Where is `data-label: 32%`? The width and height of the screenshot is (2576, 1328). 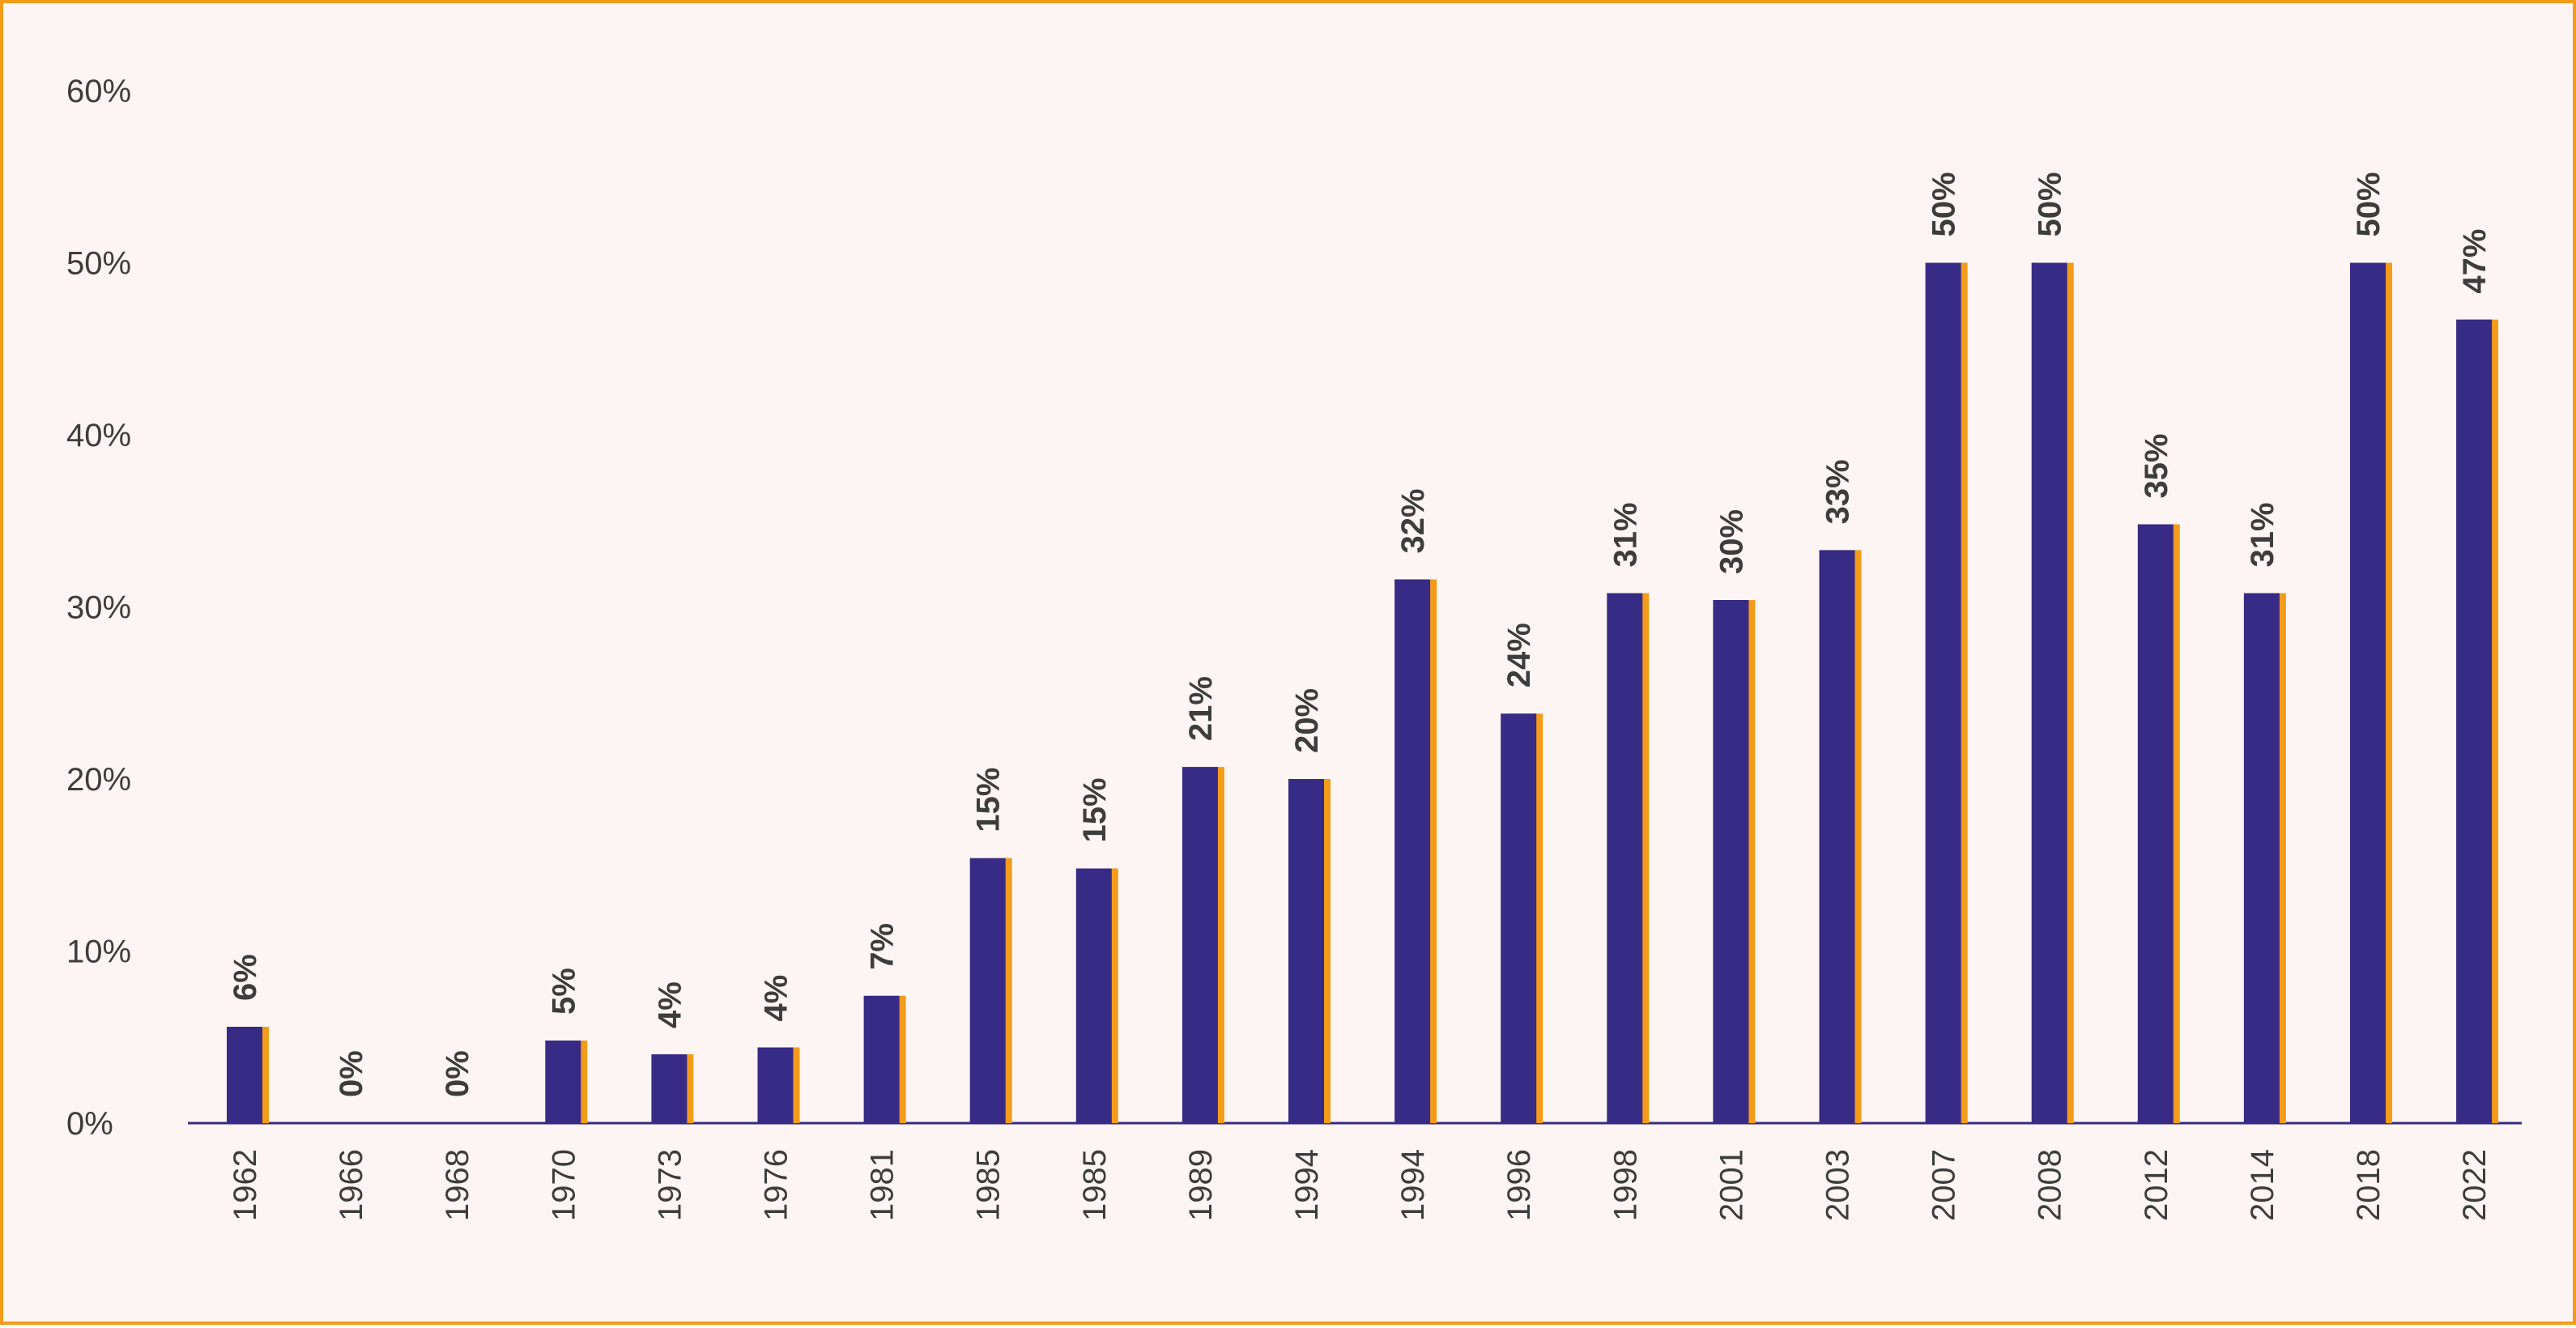
data-label: 32% is located at coordinates (1413, 520).